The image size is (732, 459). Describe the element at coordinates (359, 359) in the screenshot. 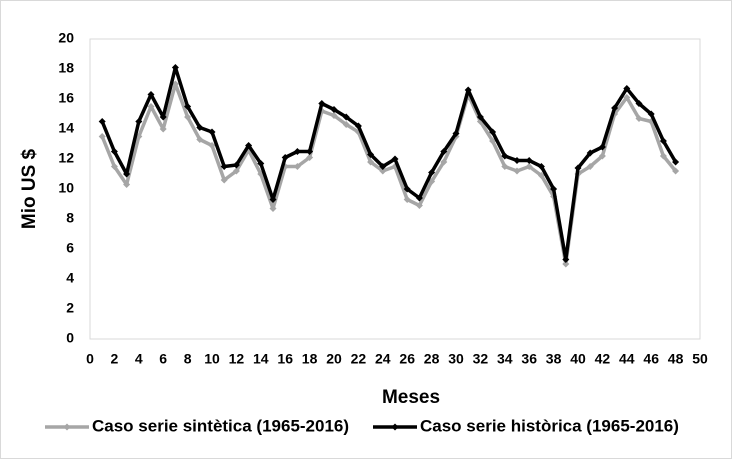

I see `x-tick-label: 22` at that location.